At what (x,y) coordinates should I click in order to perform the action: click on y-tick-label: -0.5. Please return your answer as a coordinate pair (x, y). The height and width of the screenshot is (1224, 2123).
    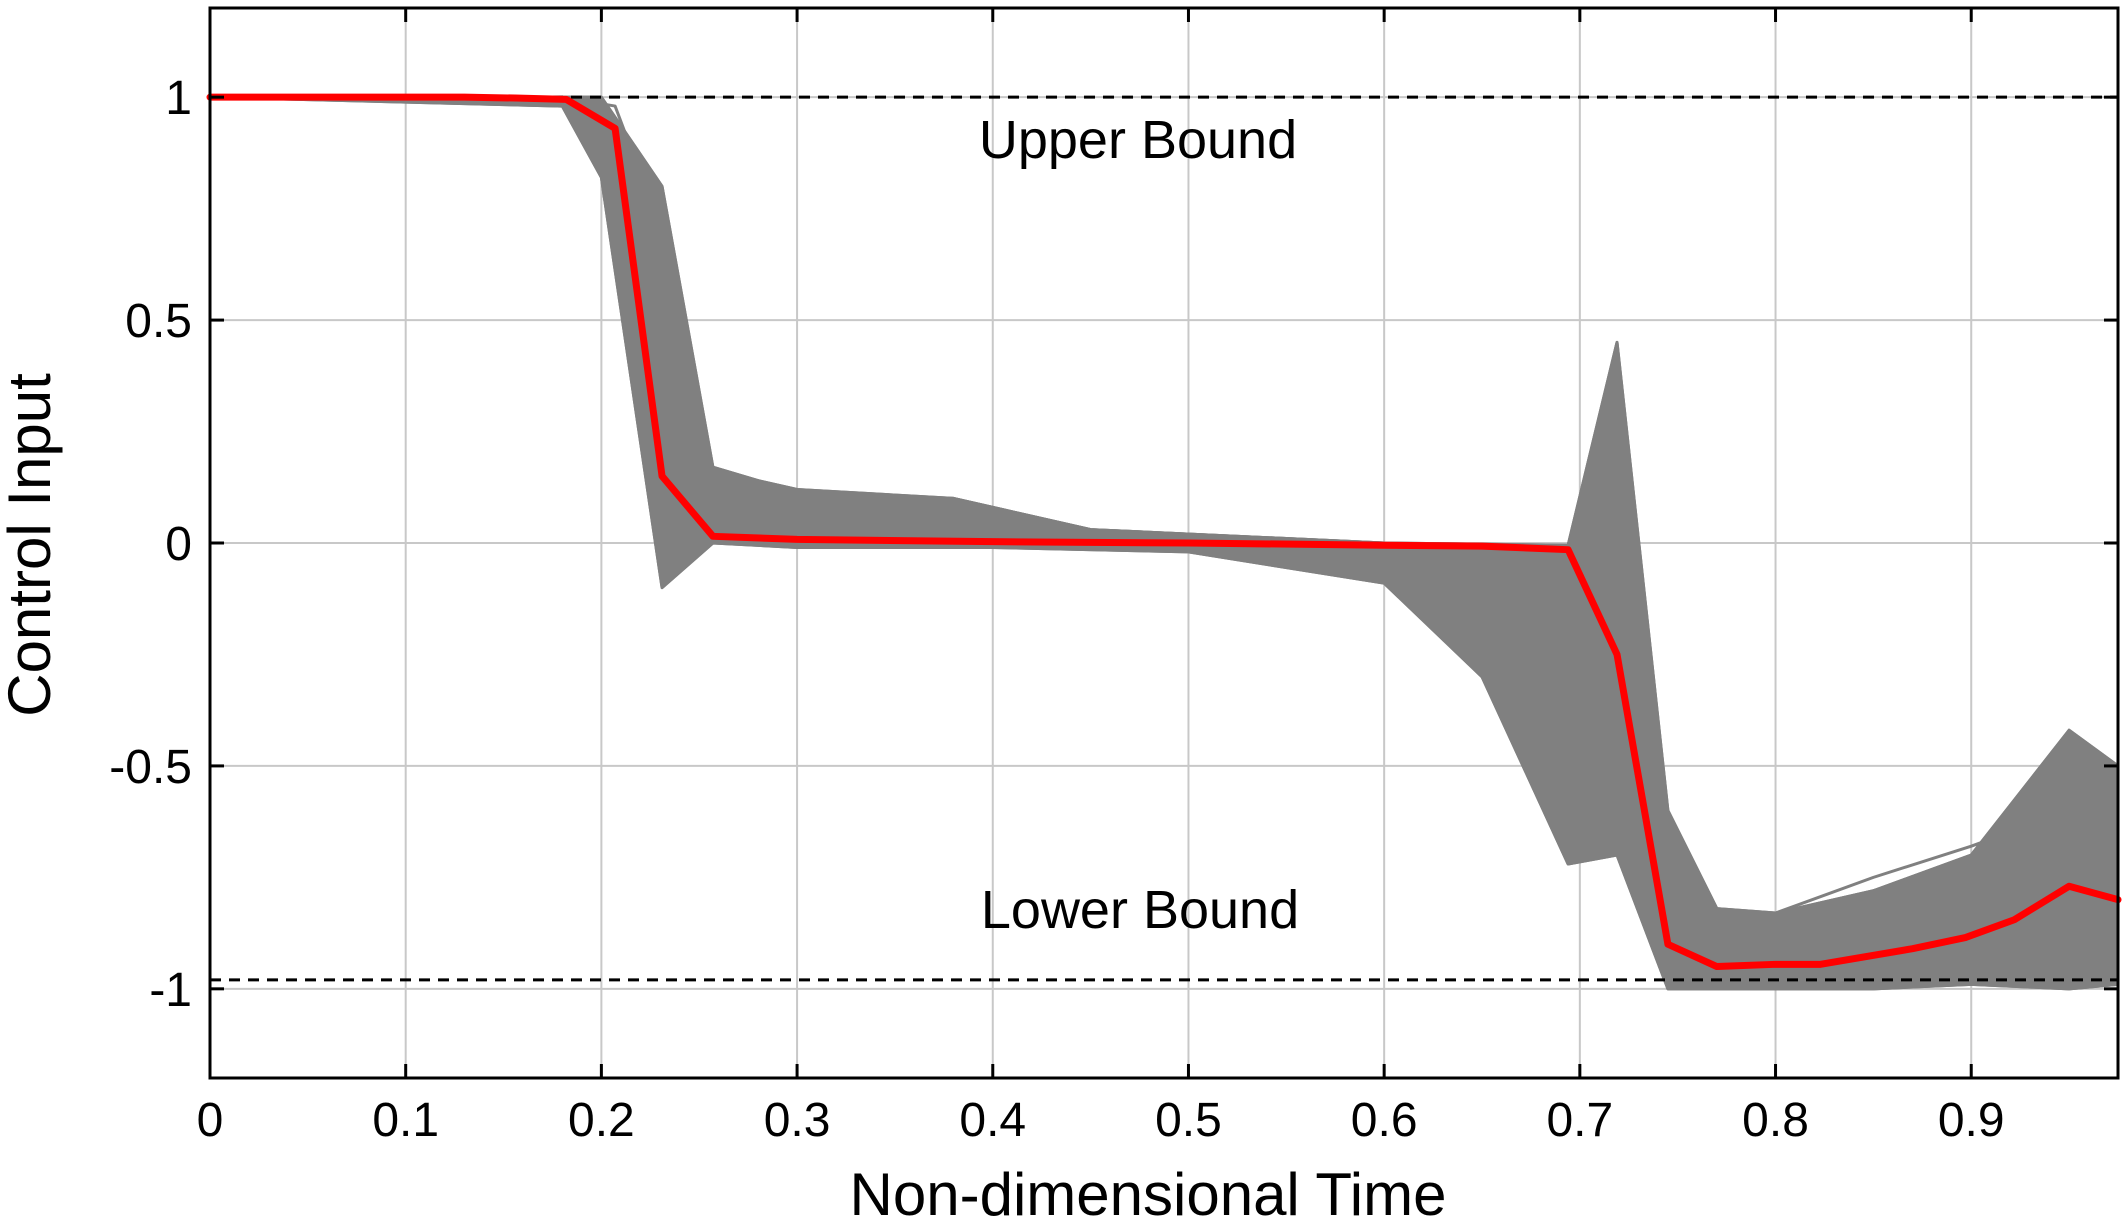
    Looking at the image, I should click on (150, 767).